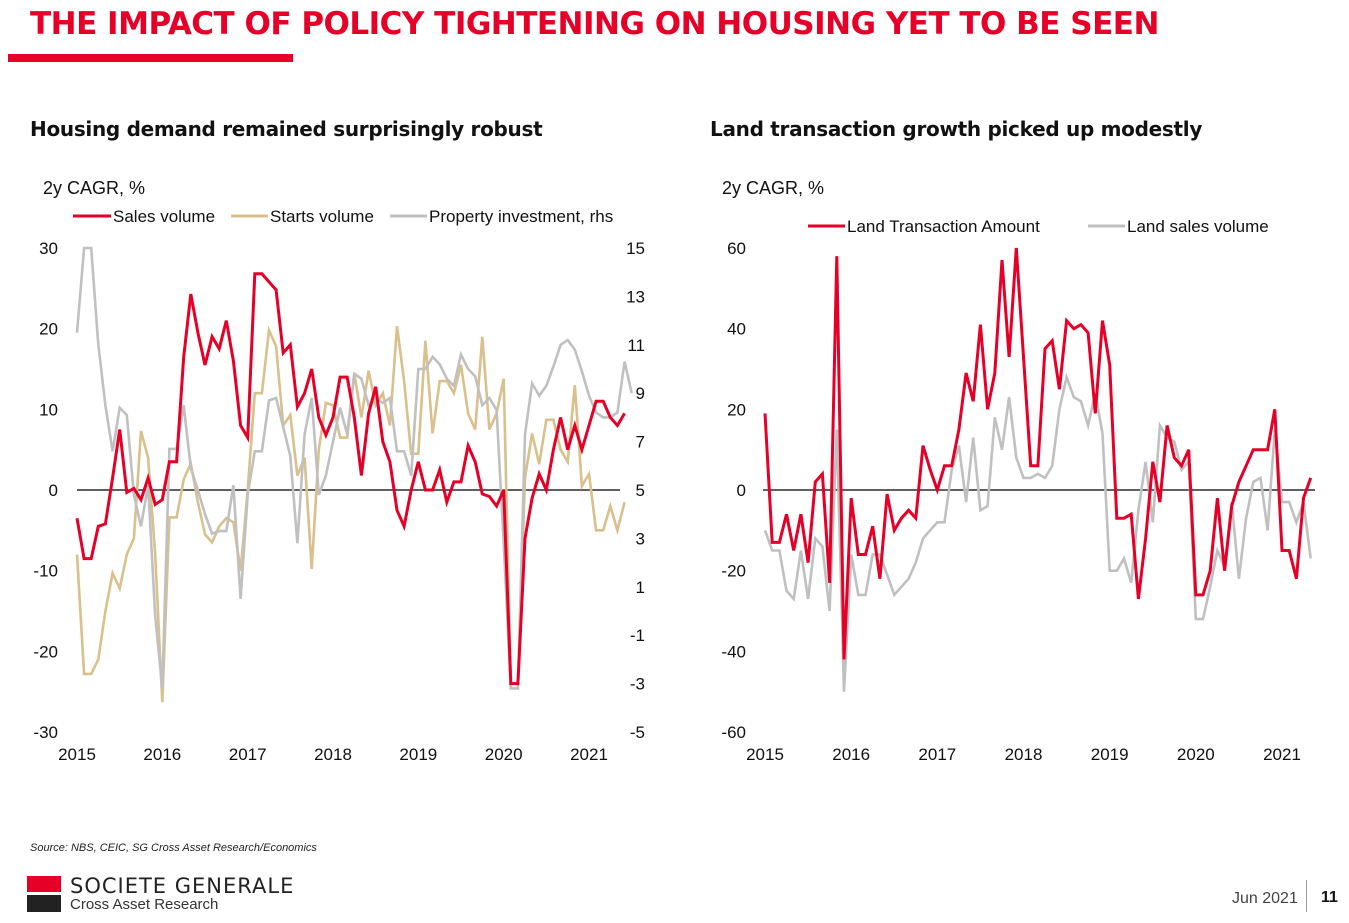  What do you see at coordinates (44, 894) in the screenshot?
I see `societe-generale-logo-icon` at bounding box center [44, 894].